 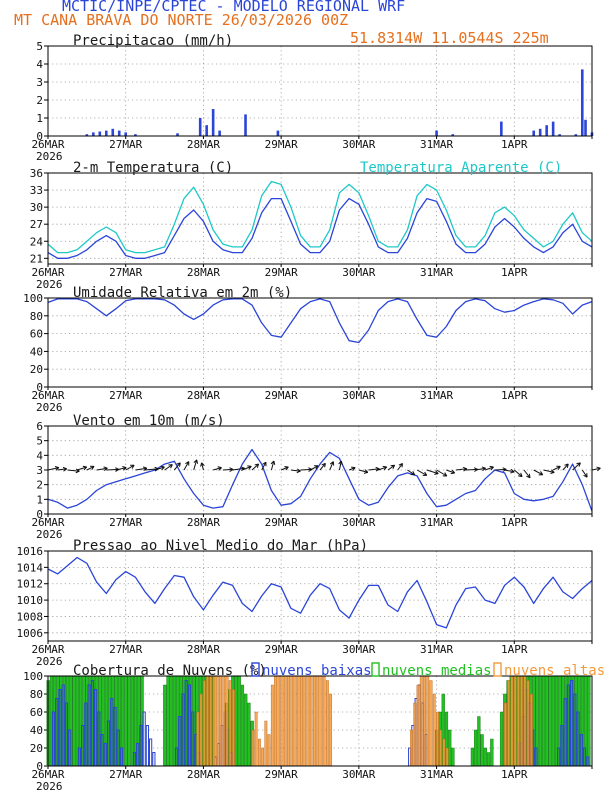 What do you see at coordinates (30, 584) in the screenshot?
I see `y-tick-label: 1012` at bounding box center [30, 584].